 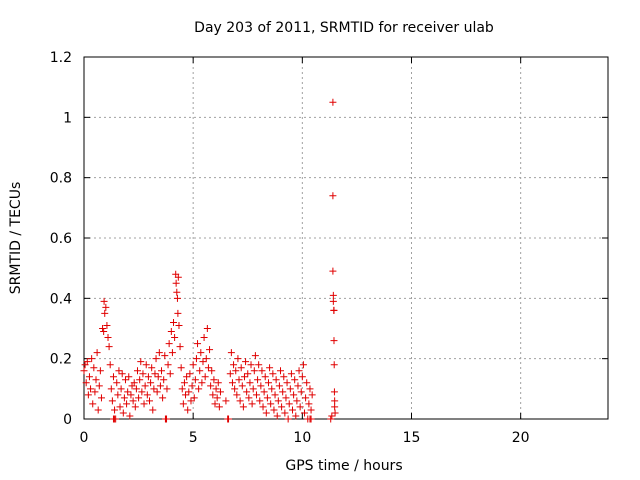 What do you see at coordinates (67, 118) in the screenshot?
I see `y-tick-label: 1` at bounding box center [67, 118].